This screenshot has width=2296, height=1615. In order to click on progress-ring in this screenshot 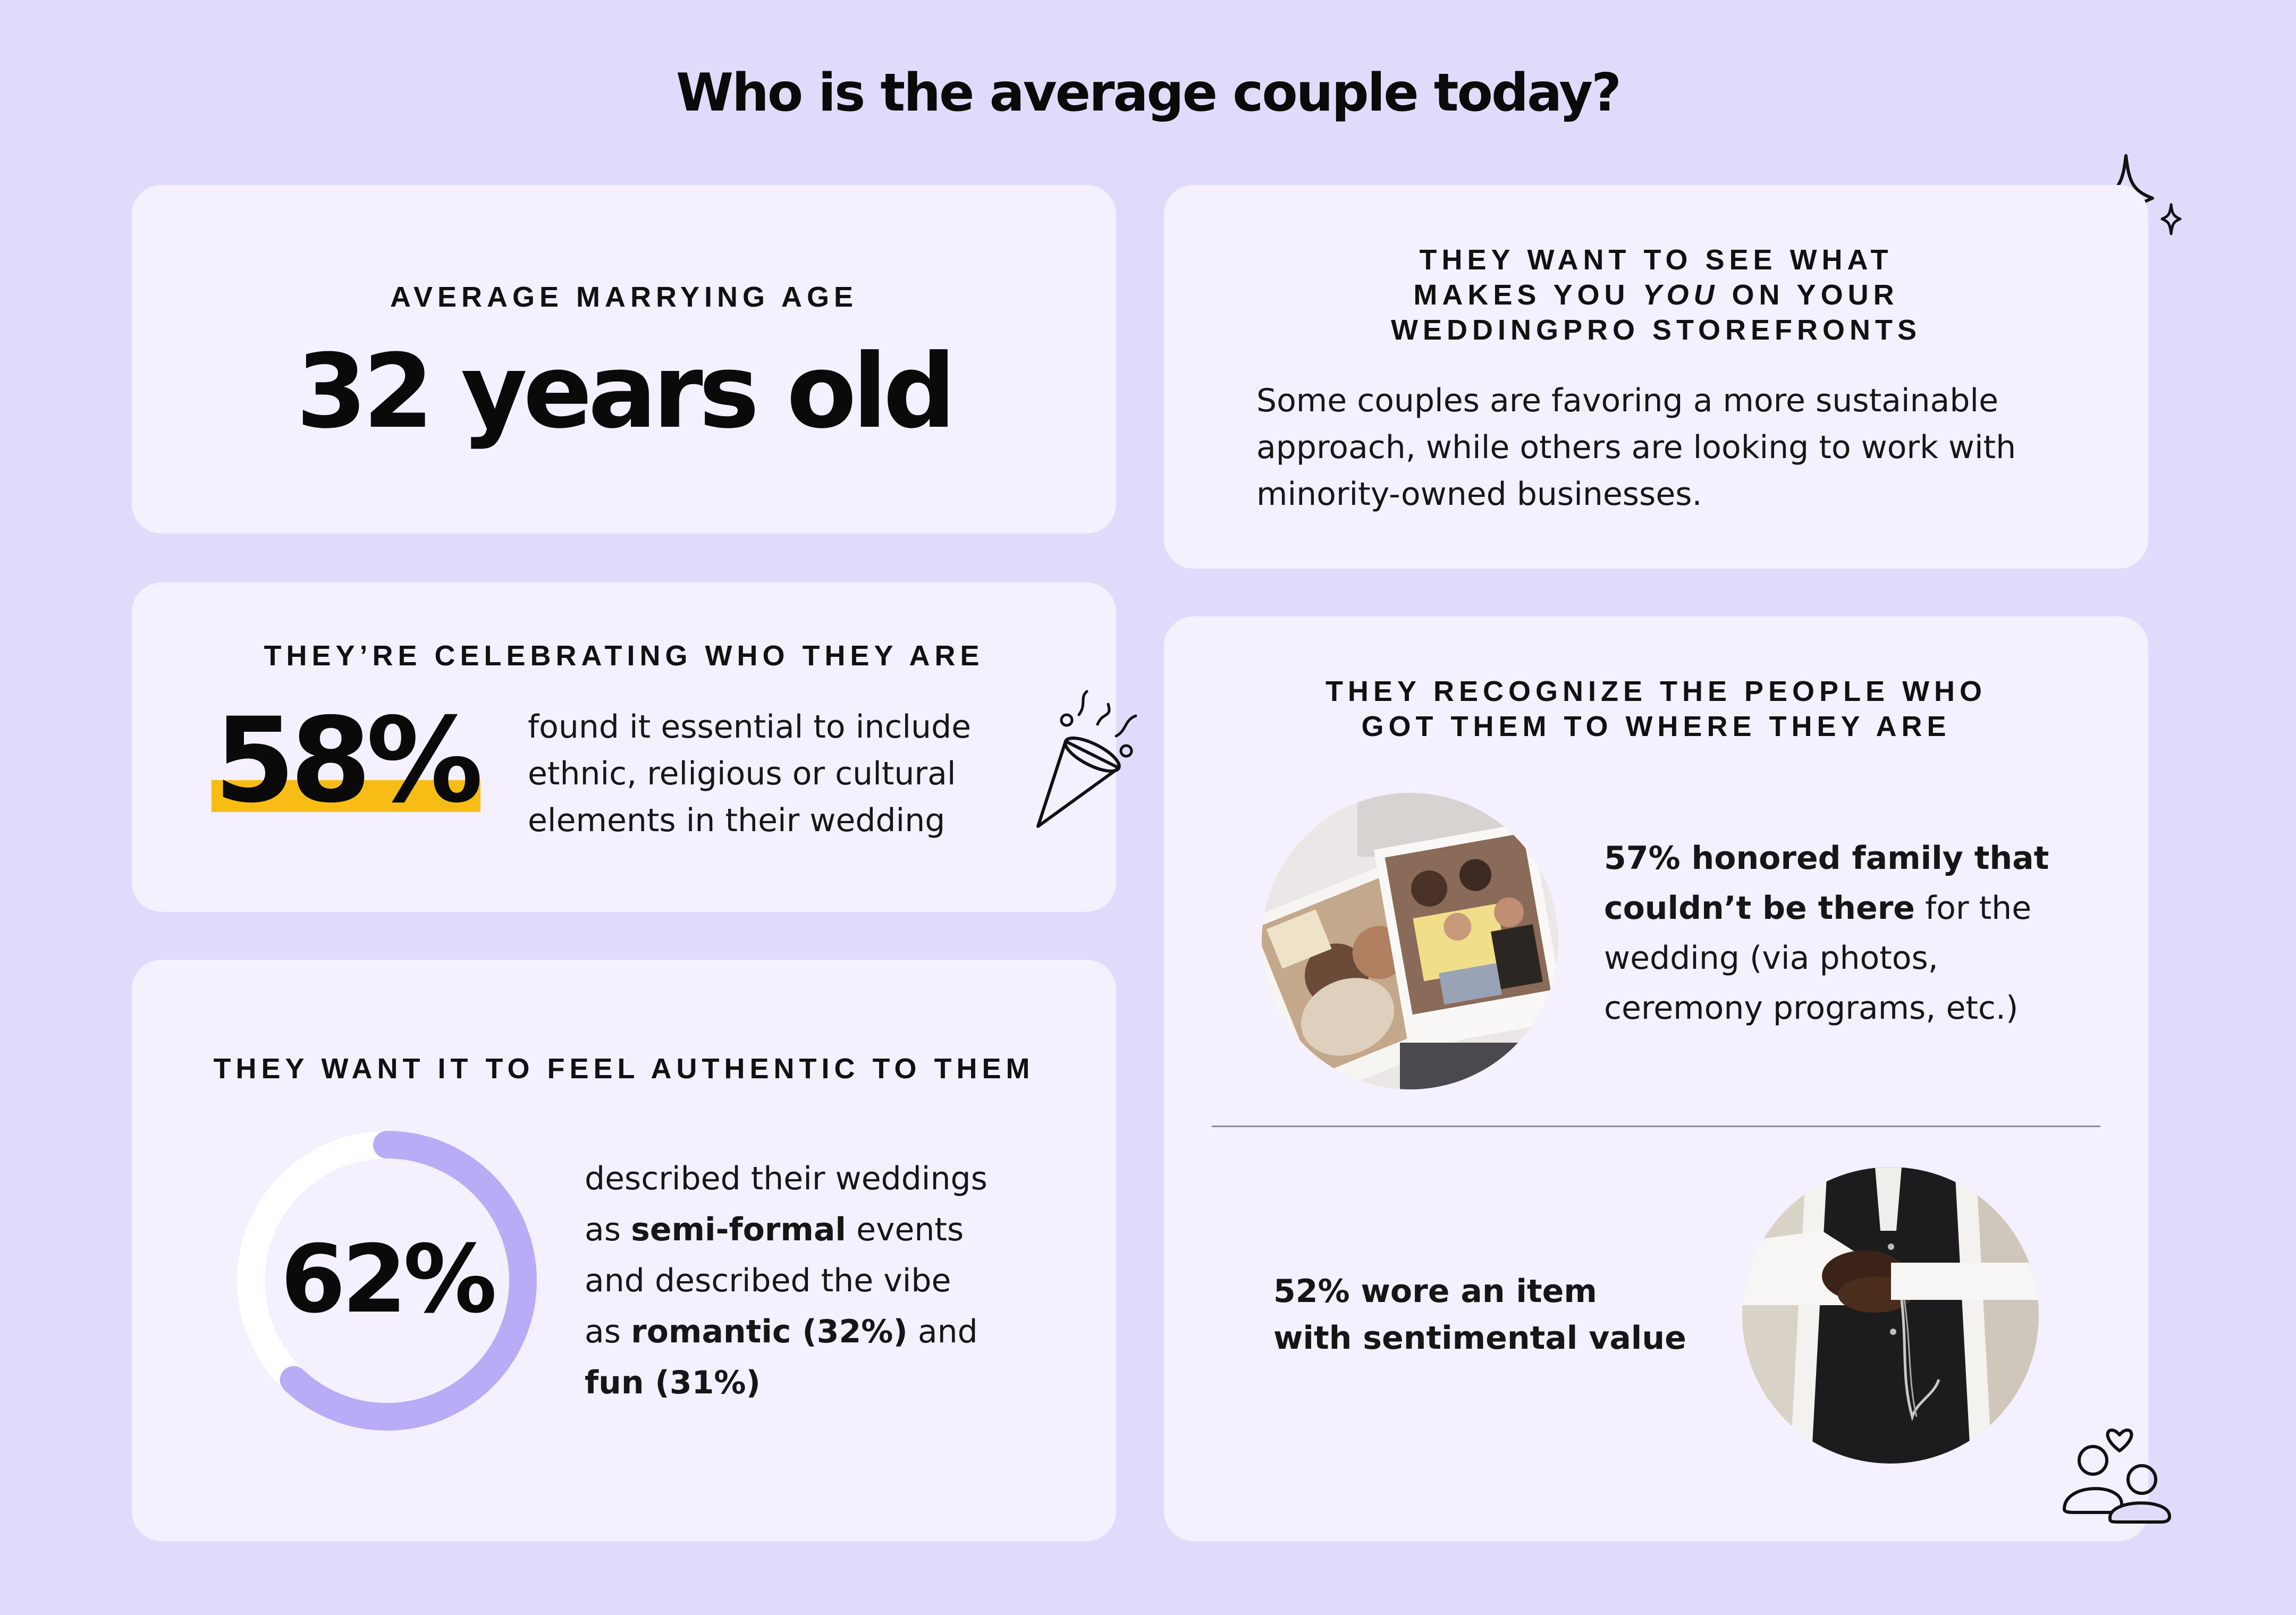, I will do `click(387, 1281)`.